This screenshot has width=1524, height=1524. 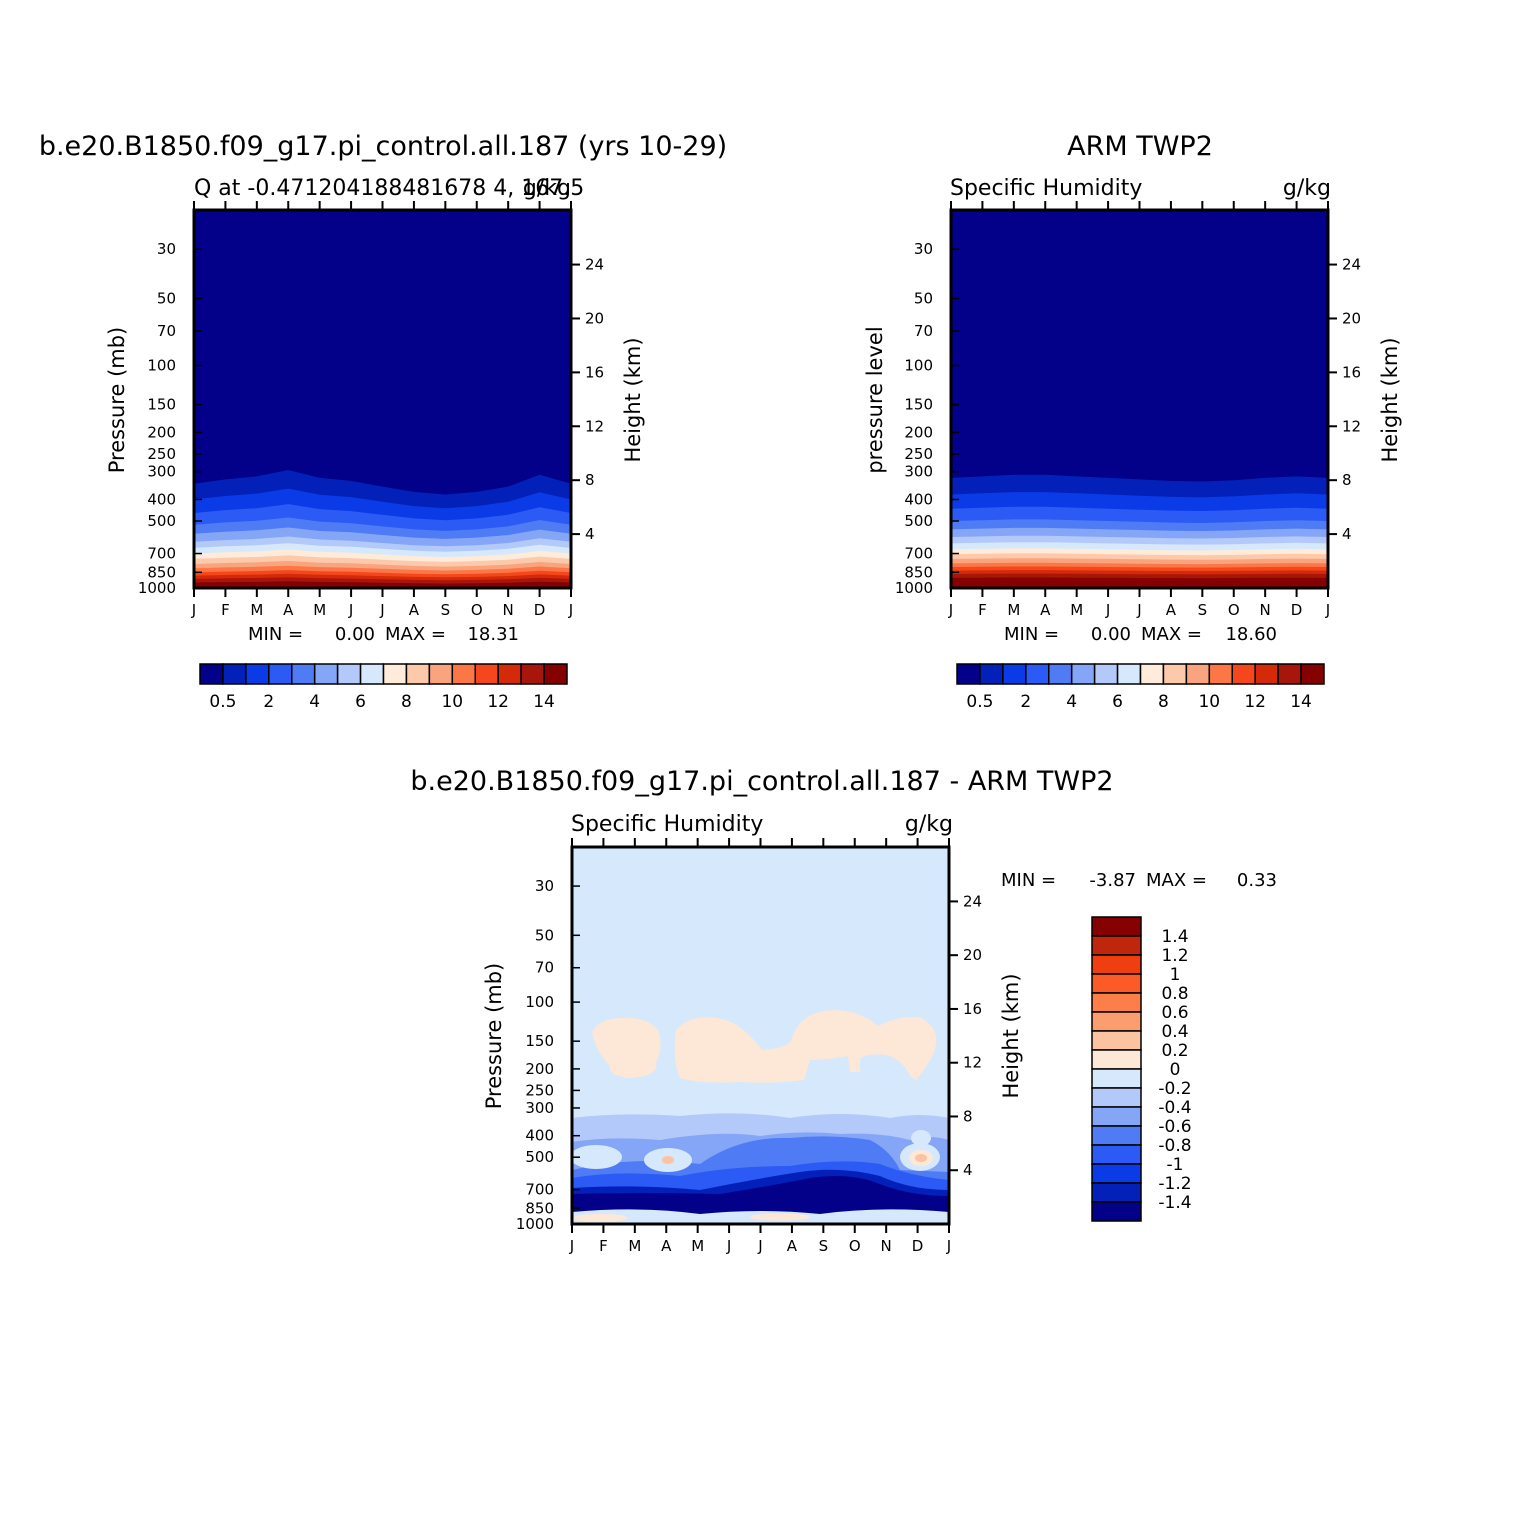 I want to click on y-tick-label: 100, so click(x=539, y=1002).